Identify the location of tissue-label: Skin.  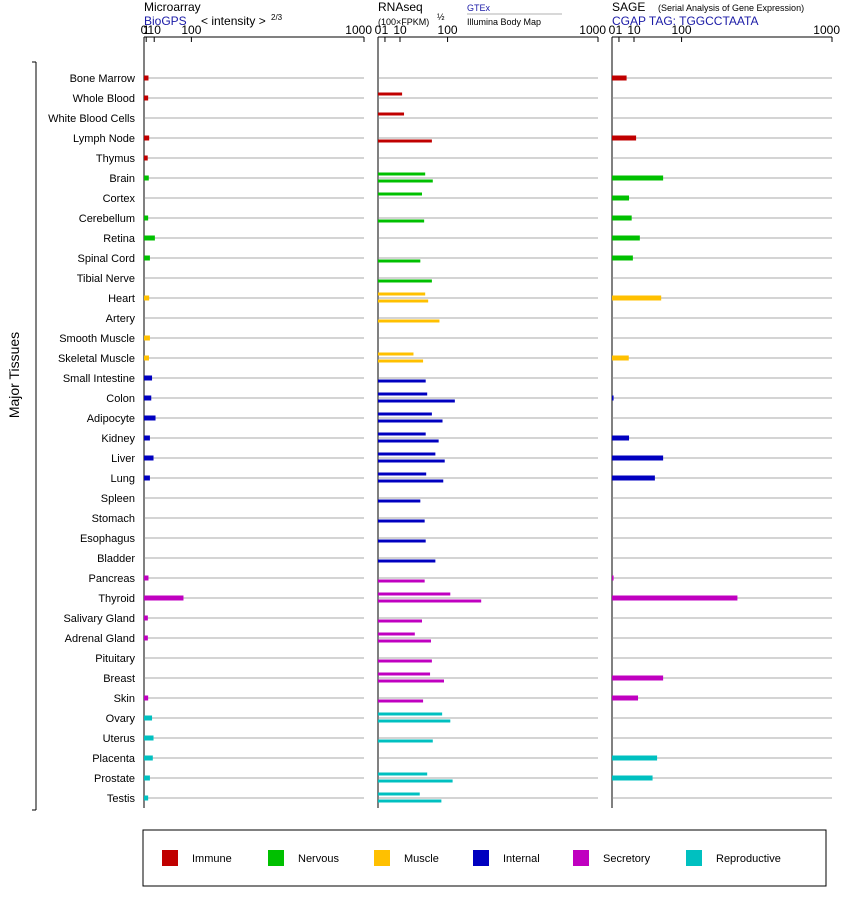
(124, 699).